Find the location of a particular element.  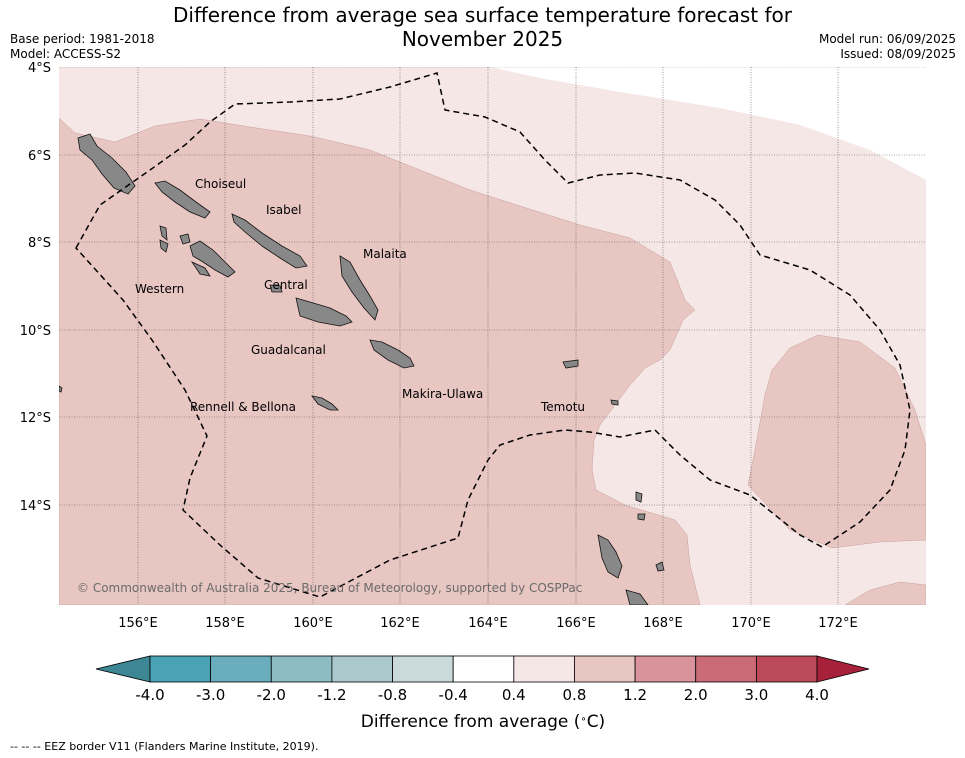

island-small-a is located at coordinates (164, 246).